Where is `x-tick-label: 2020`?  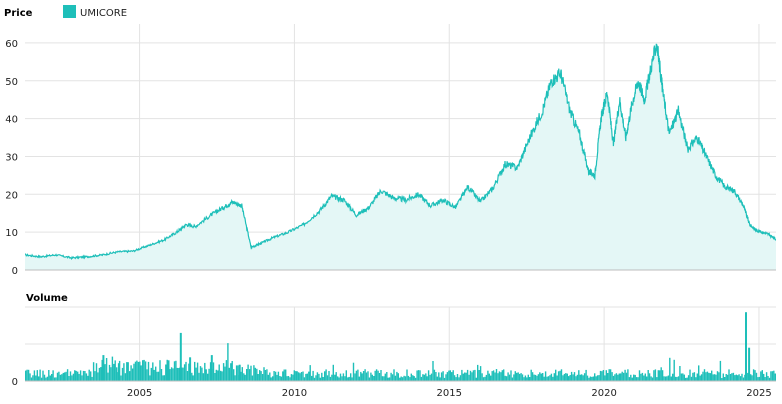 x-tick-label: 2020 is located at coordinates (603, 393).